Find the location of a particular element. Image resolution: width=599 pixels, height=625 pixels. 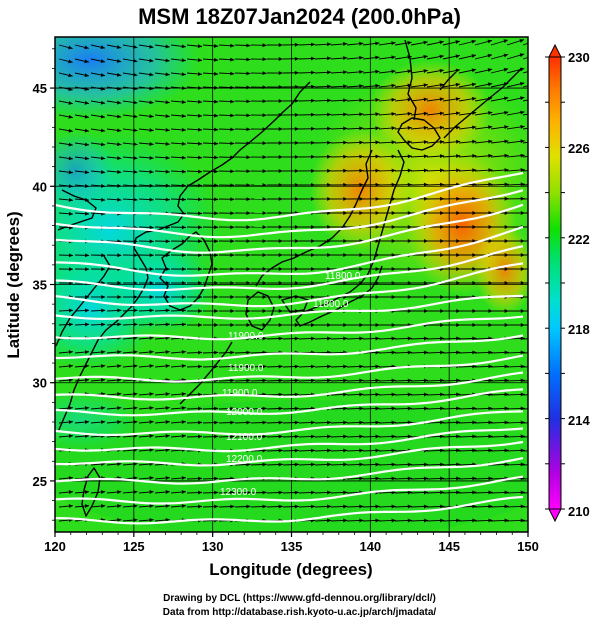

colorbar-label-218: 218 is located at coordinates (579, 329).